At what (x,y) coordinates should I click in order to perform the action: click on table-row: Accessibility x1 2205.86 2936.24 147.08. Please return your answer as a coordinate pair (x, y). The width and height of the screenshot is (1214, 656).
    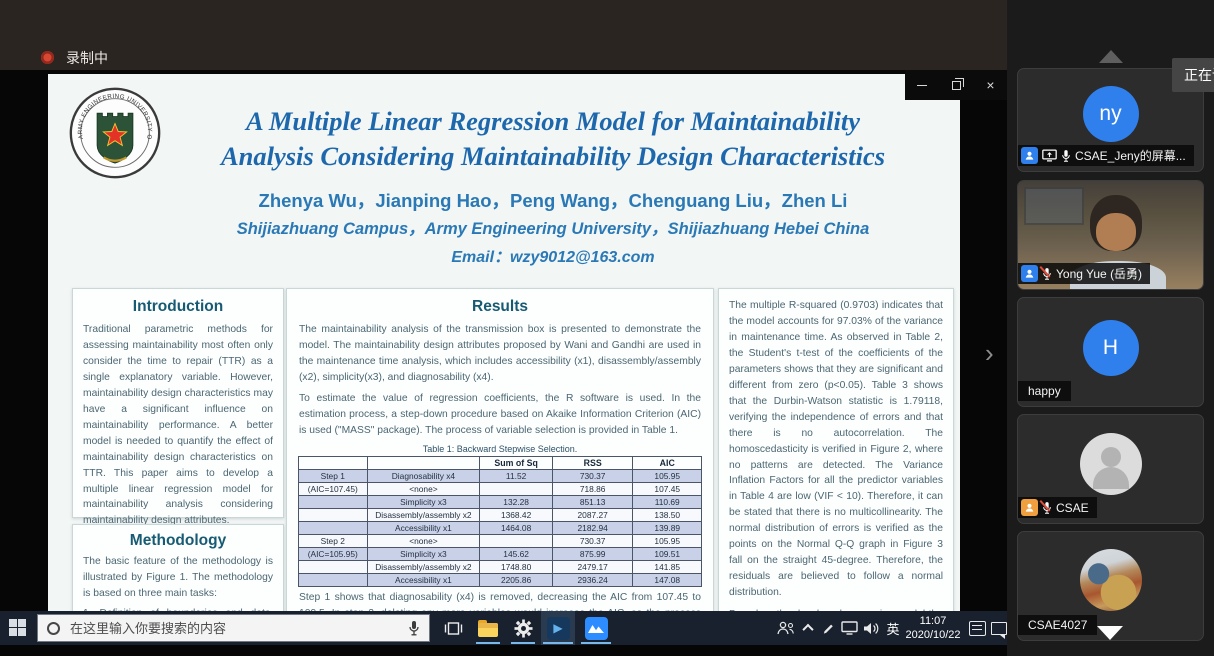
    Looking at the image, I should click on (500, 579).